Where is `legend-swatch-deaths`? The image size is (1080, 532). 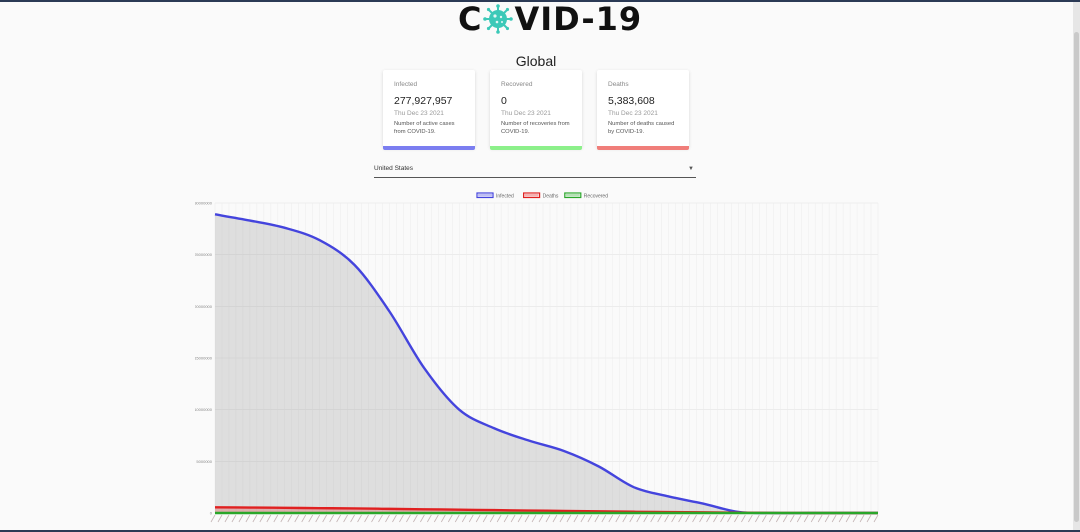 legend-swatch-deaths is located at coordinates (532, 195).